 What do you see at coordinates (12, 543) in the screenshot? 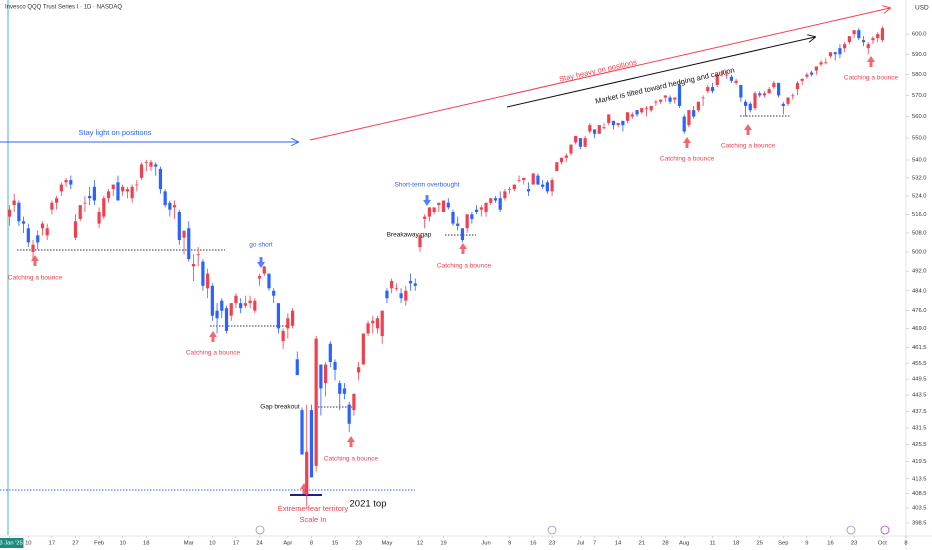
I see `x-tick-highlight` at bounding box center [12, 543].